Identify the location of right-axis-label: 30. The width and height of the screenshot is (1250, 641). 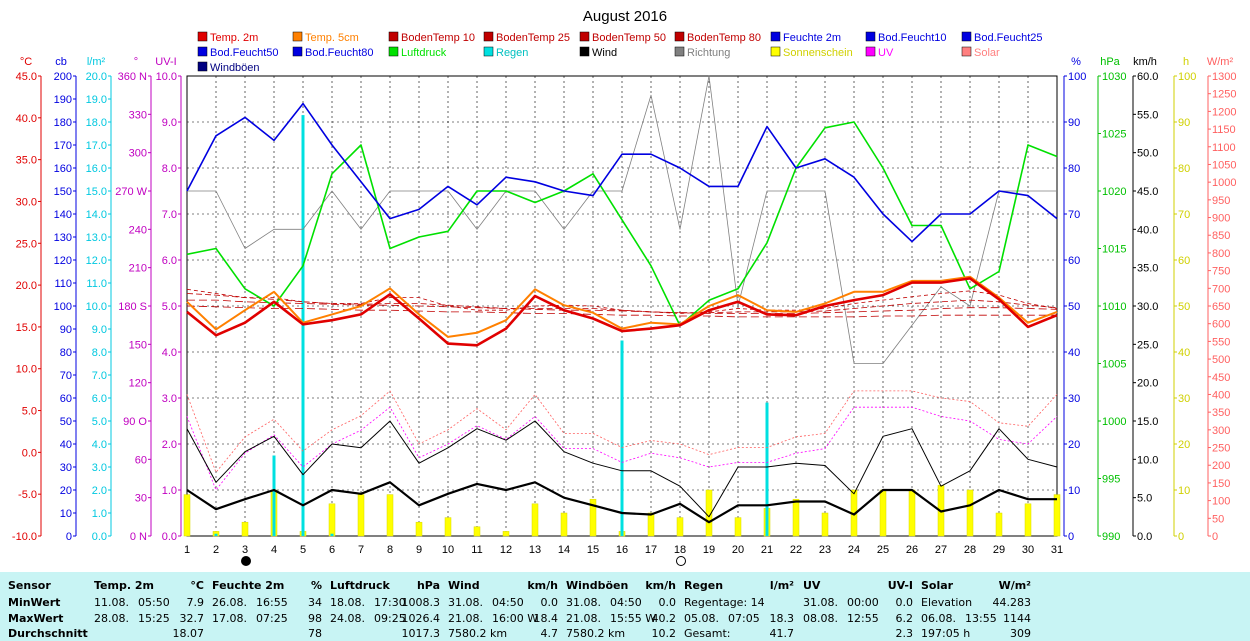
(1184, 399).